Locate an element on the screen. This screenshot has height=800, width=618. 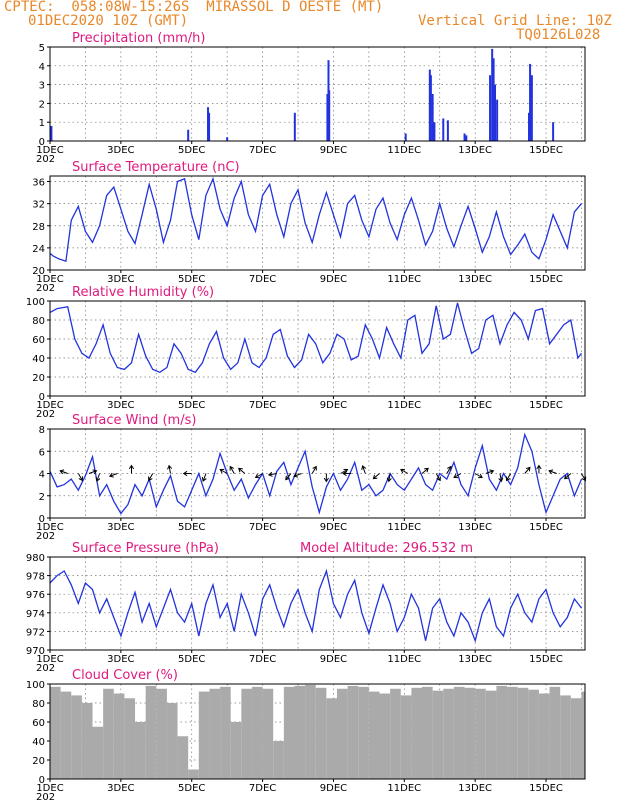
y-tick-label: 978 is located at coordinates (35, 577).